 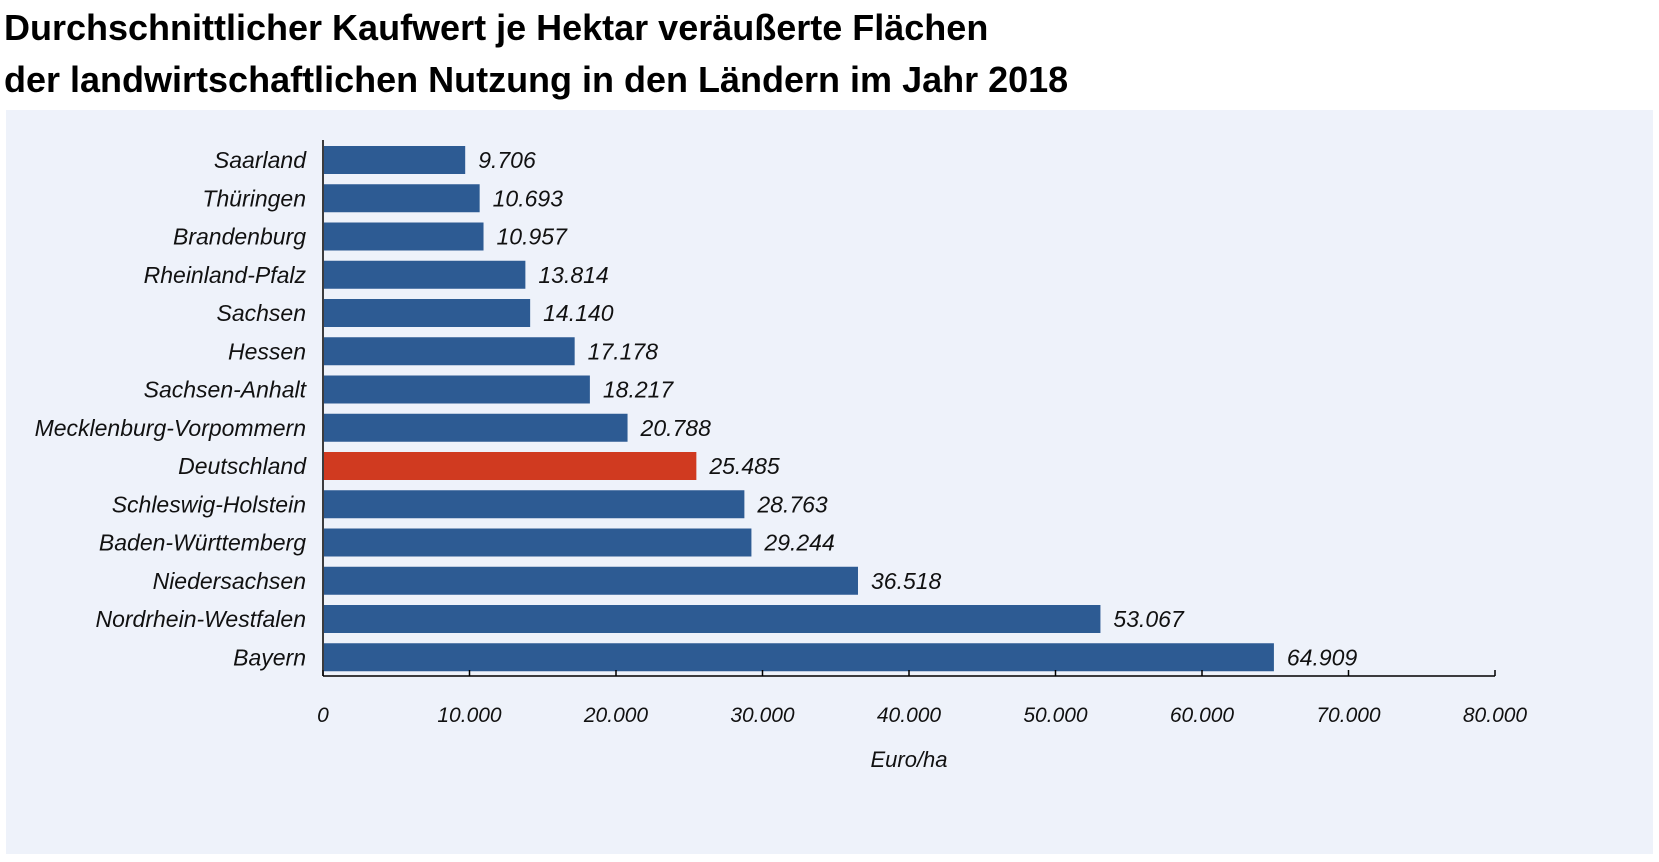 What do you see at coordinates (1348, 715) in the screenshot?
I see `x-tick-label-7: 70.000` at bounding box center [1348, 715].